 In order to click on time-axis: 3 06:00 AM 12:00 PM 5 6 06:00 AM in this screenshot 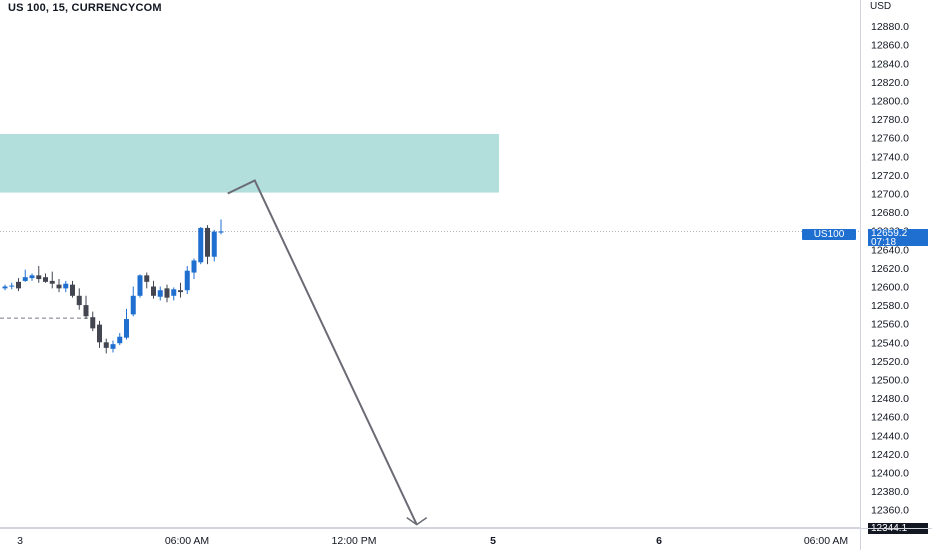, I will do `click(430, 539)`.